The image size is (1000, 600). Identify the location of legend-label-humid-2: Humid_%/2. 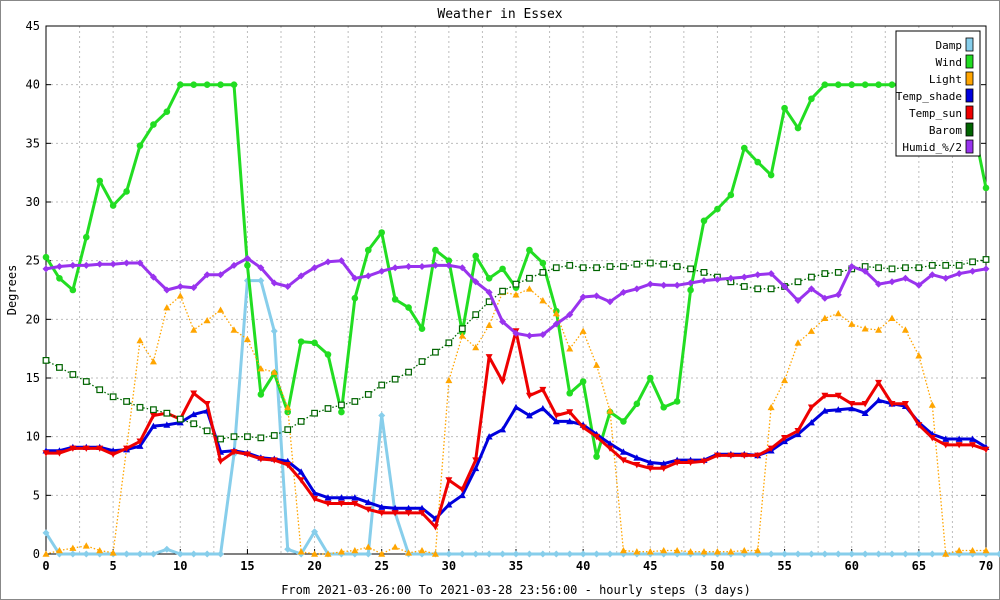
(932, 147).